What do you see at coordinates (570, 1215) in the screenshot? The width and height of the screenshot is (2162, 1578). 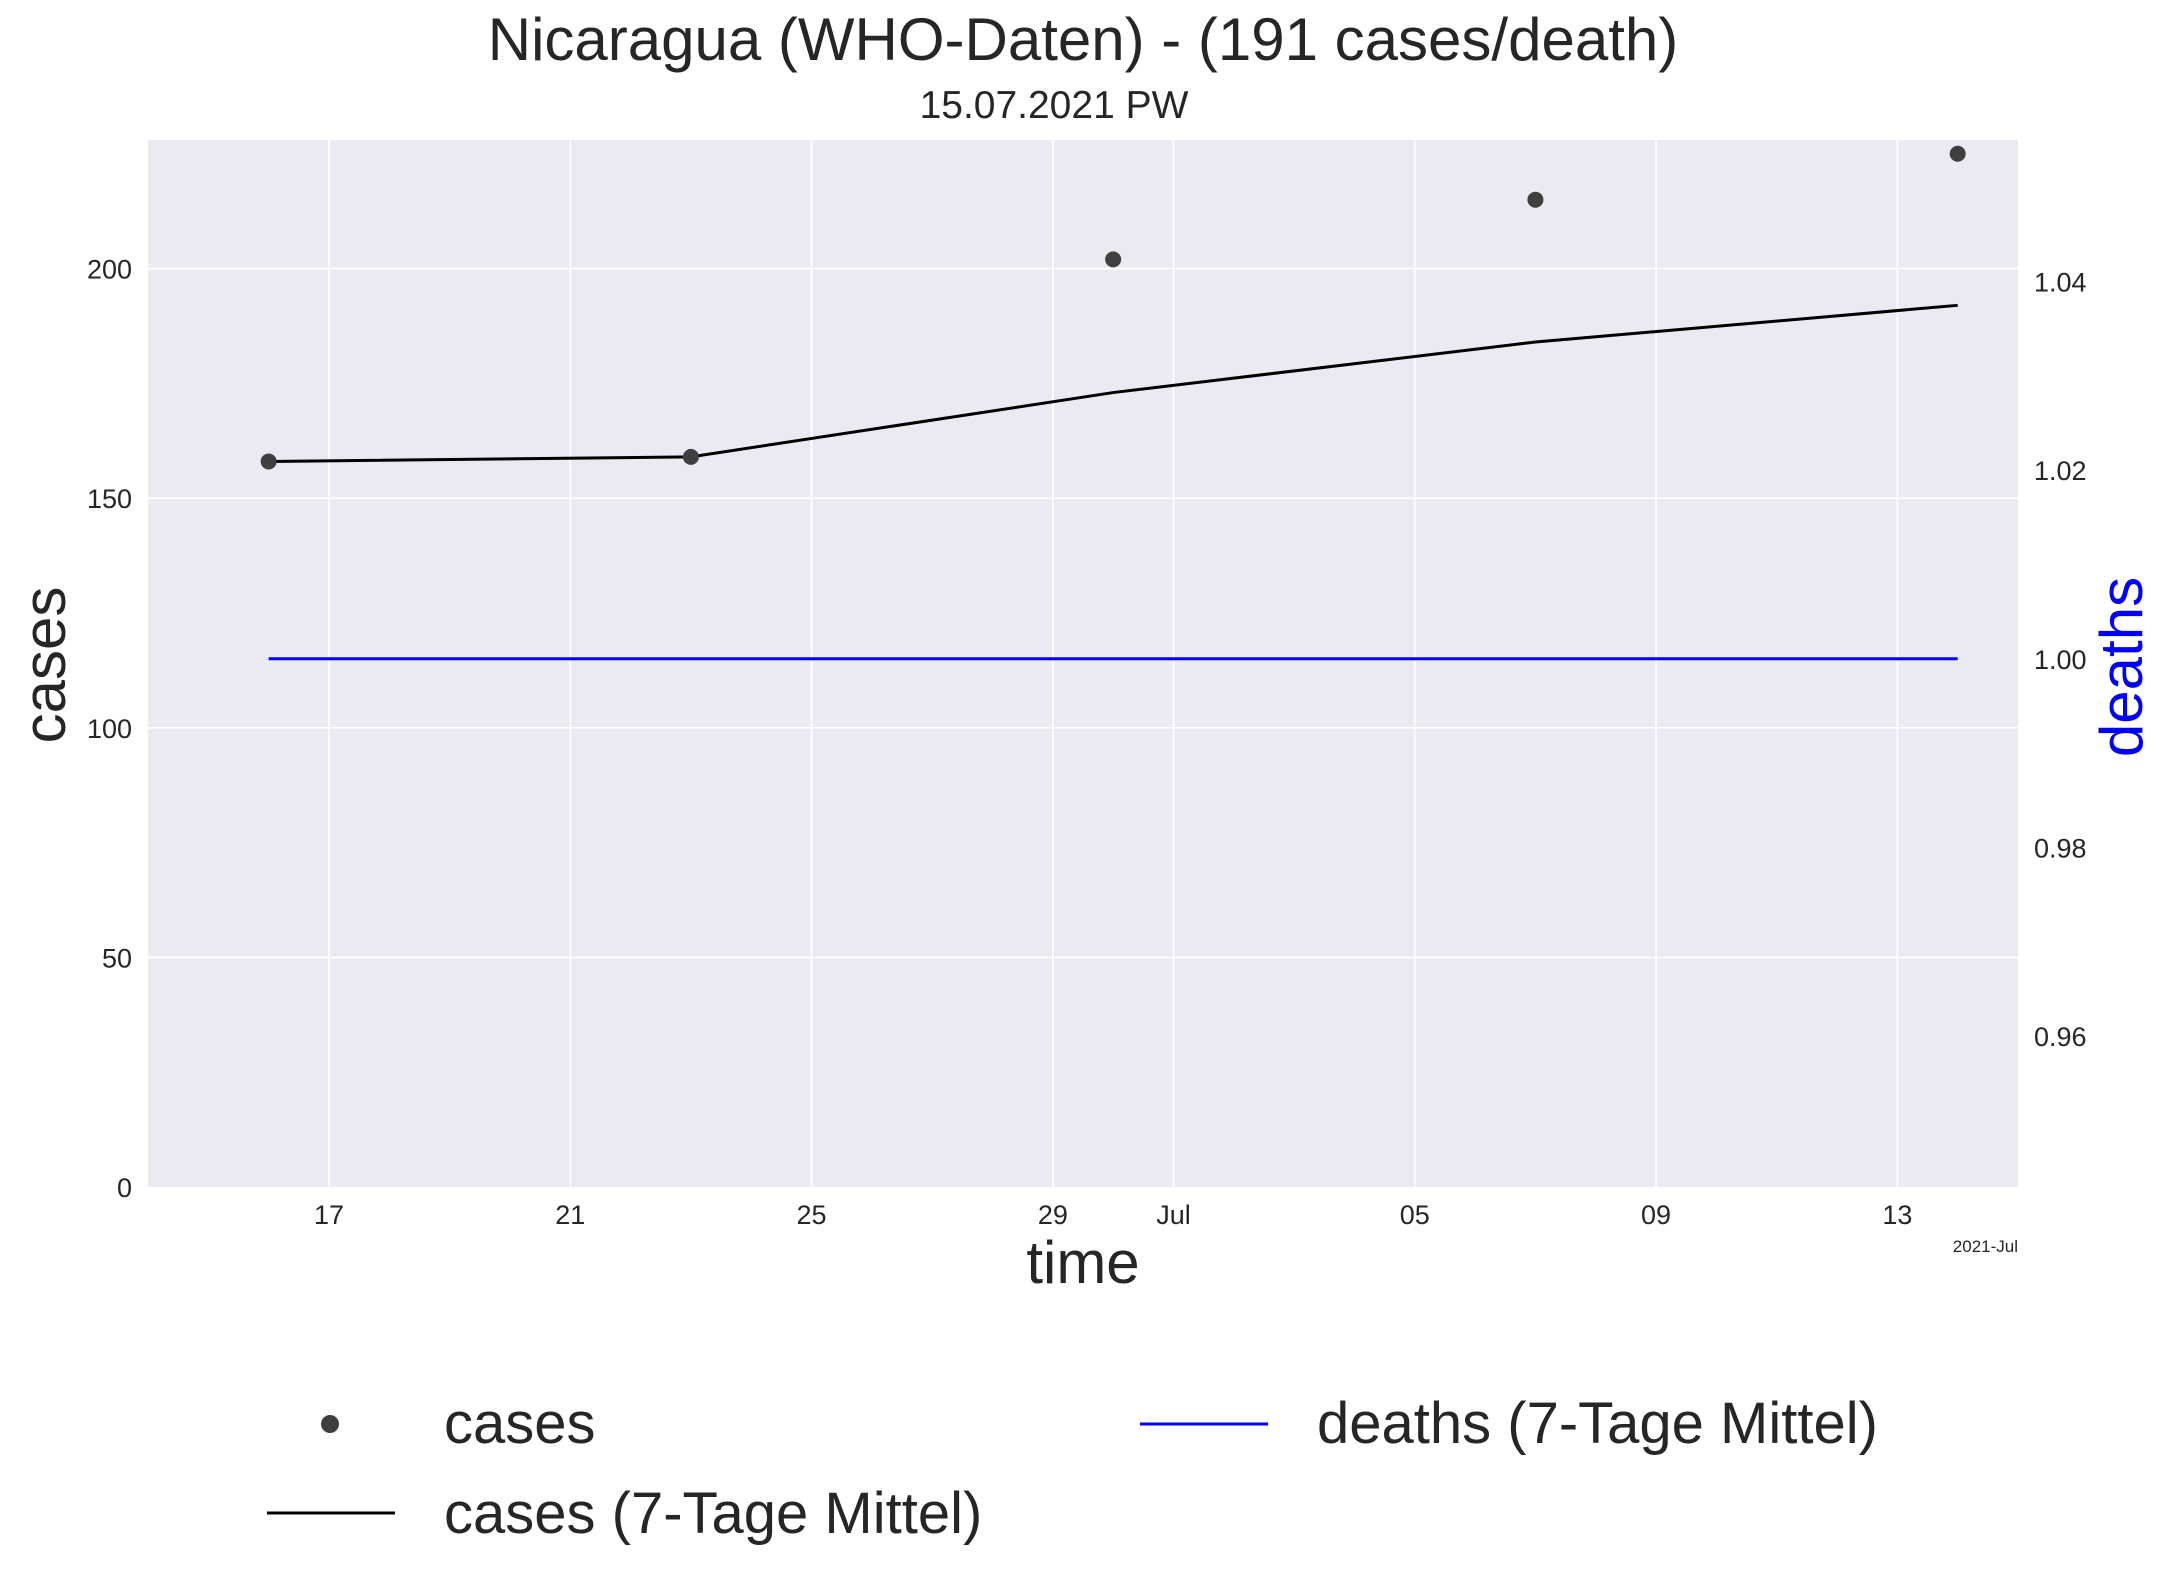 I see `x-tick-label: 21` at bounding box center [570, 1215].